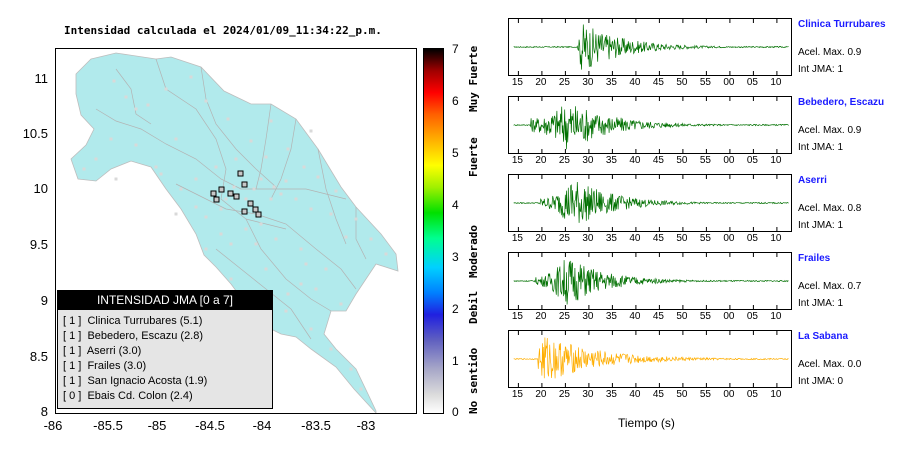 Image resolution: width=910 pixels, height=460 pixels. I want to click on waveform-panel, so click(650, 281).